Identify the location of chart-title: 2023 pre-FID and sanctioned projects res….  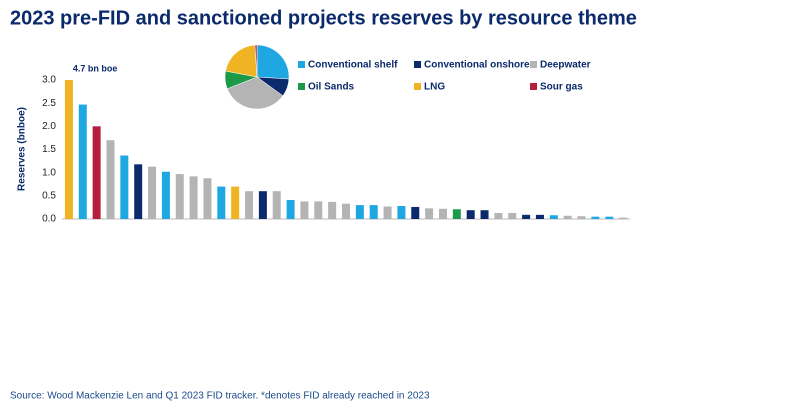
(323, 18).